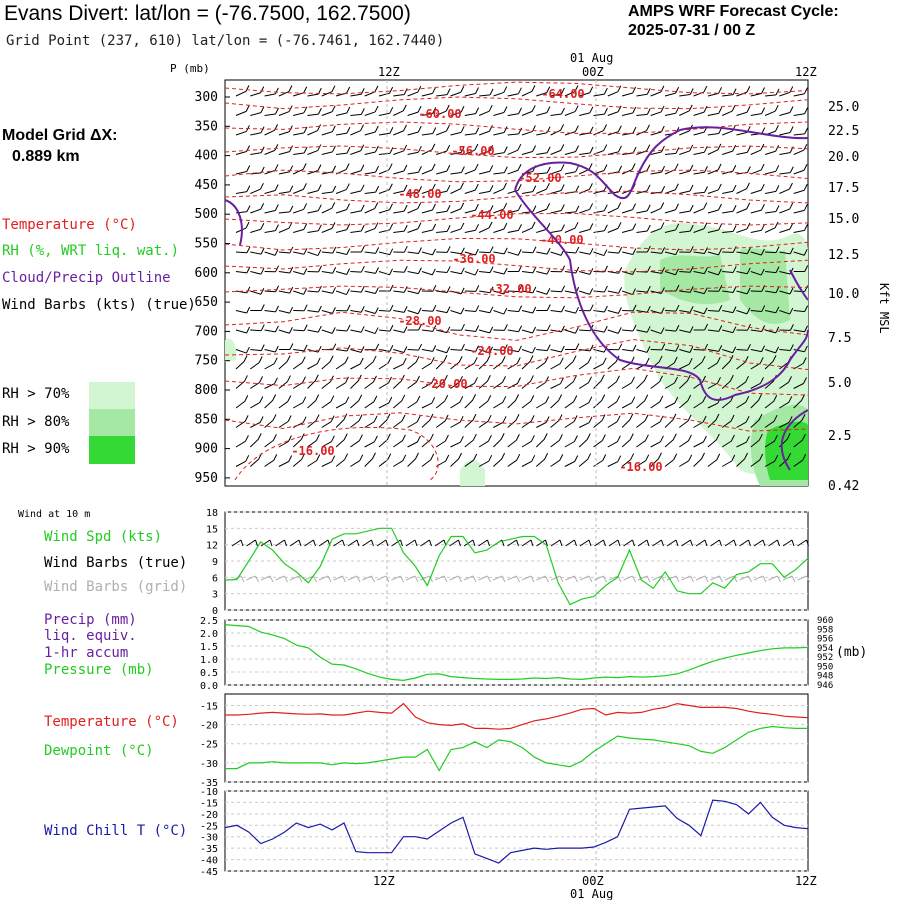 The width and height of the screenshot is (900, 900). I want to click on temperature-tick: -30, so click(209, 764).